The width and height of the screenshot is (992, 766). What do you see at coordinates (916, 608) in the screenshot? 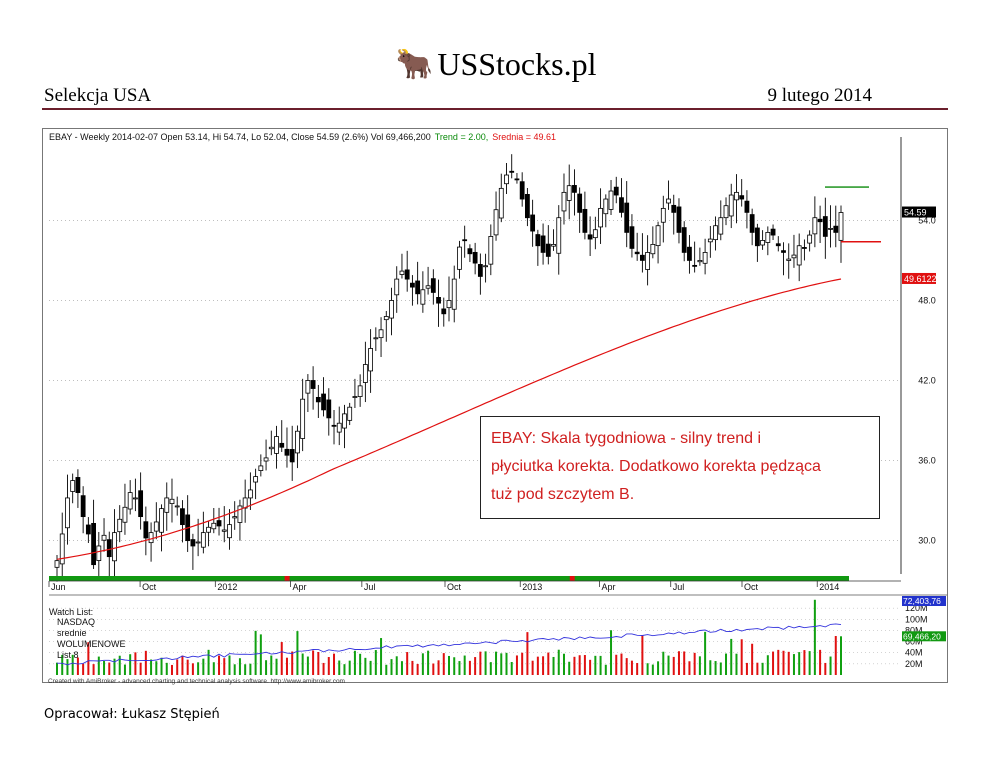
I see `volume-tick-label: 120M` at bounding box center [916, 608].